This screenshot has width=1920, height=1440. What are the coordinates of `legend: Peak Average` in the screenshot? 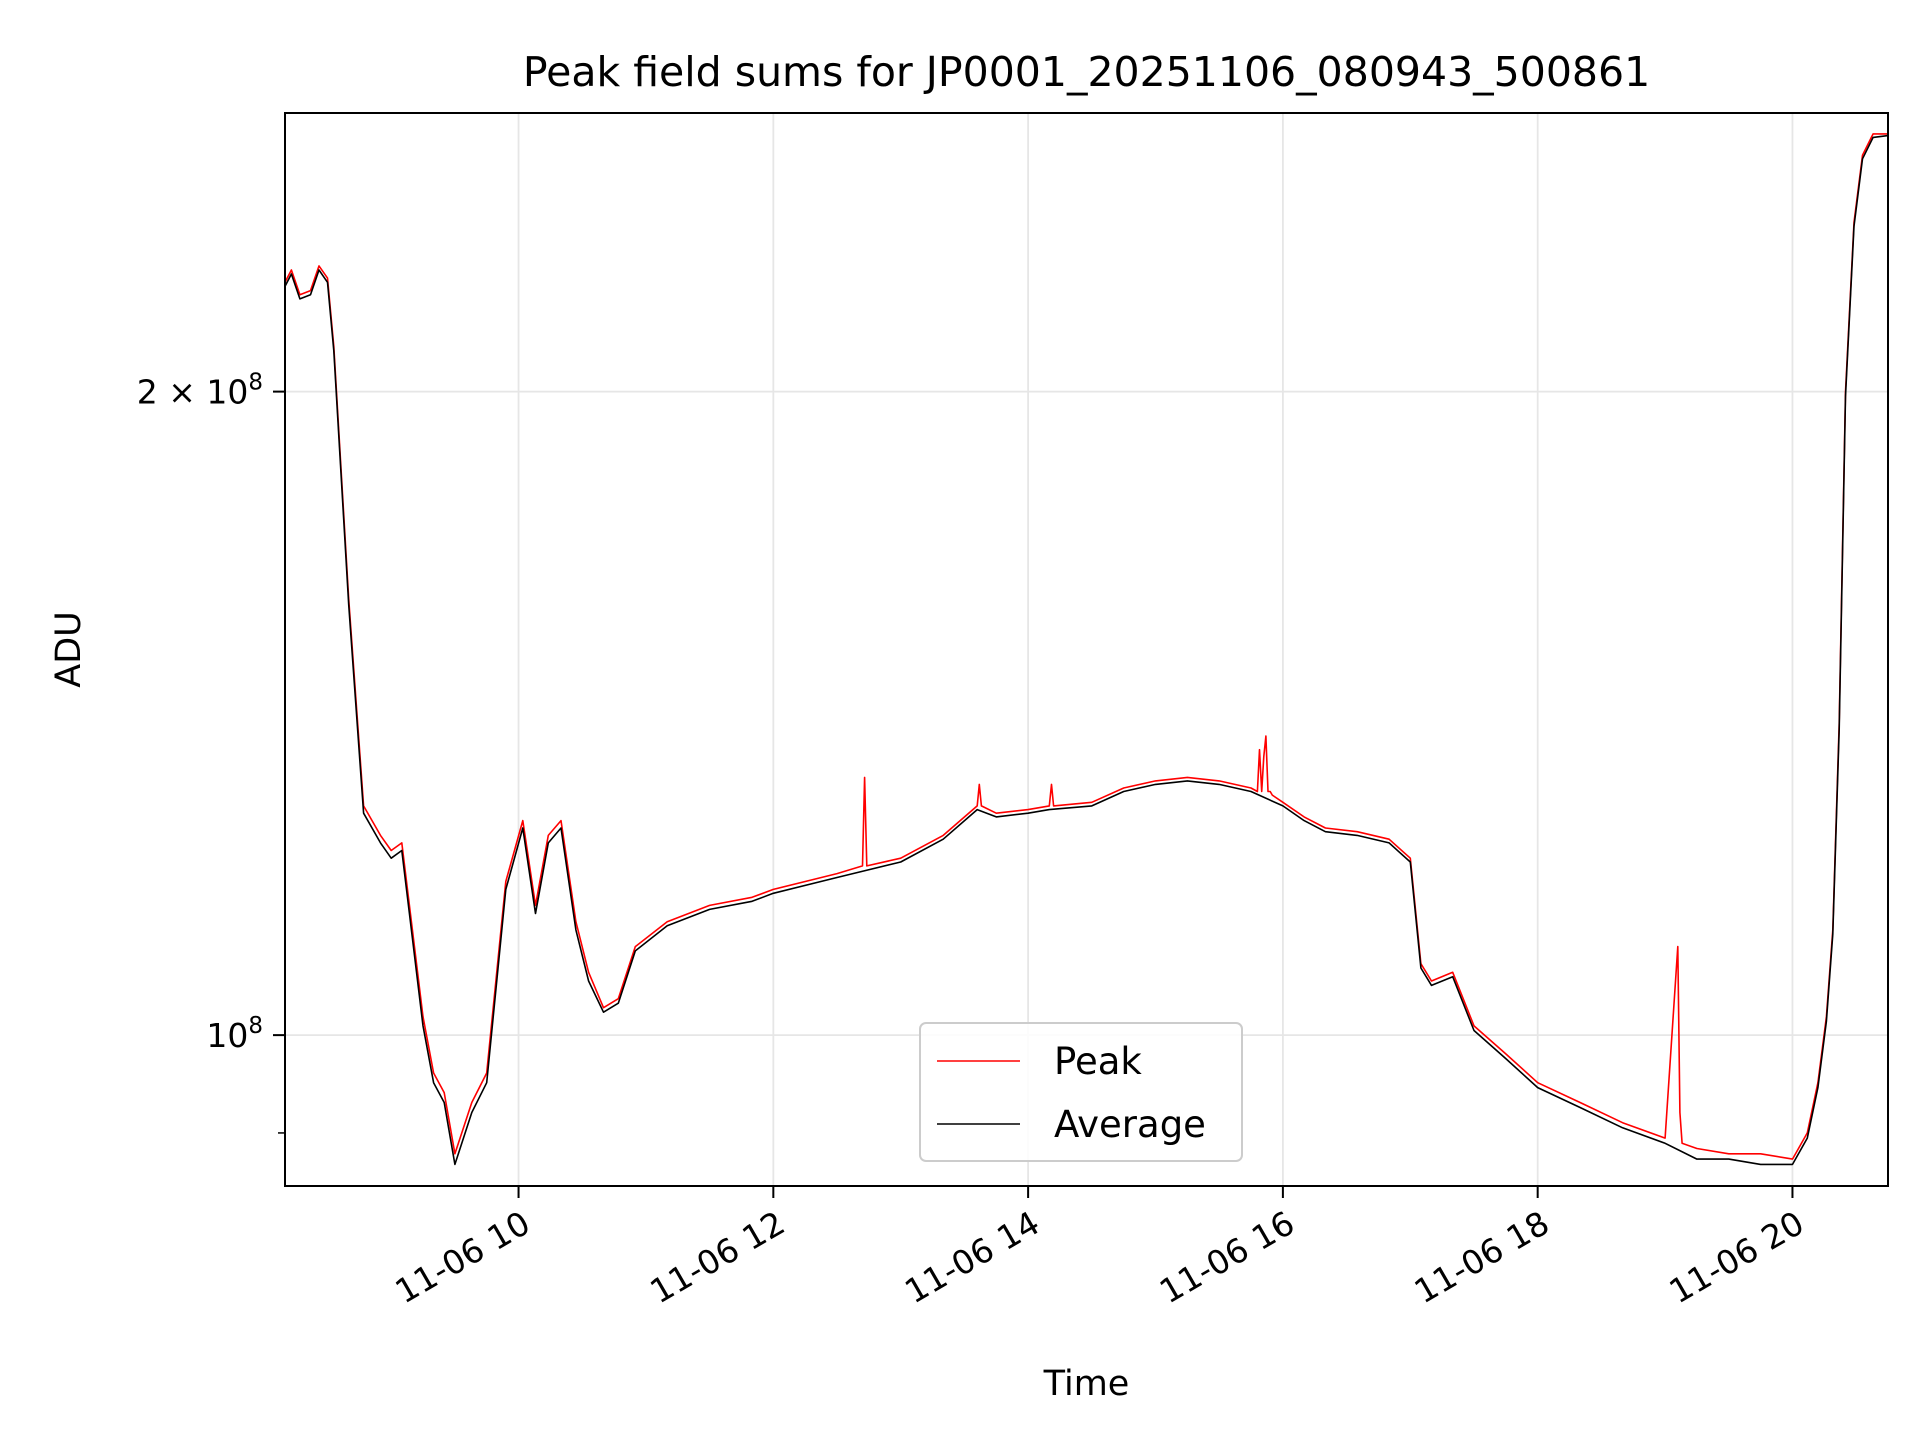 It's located at (1081, 1092).